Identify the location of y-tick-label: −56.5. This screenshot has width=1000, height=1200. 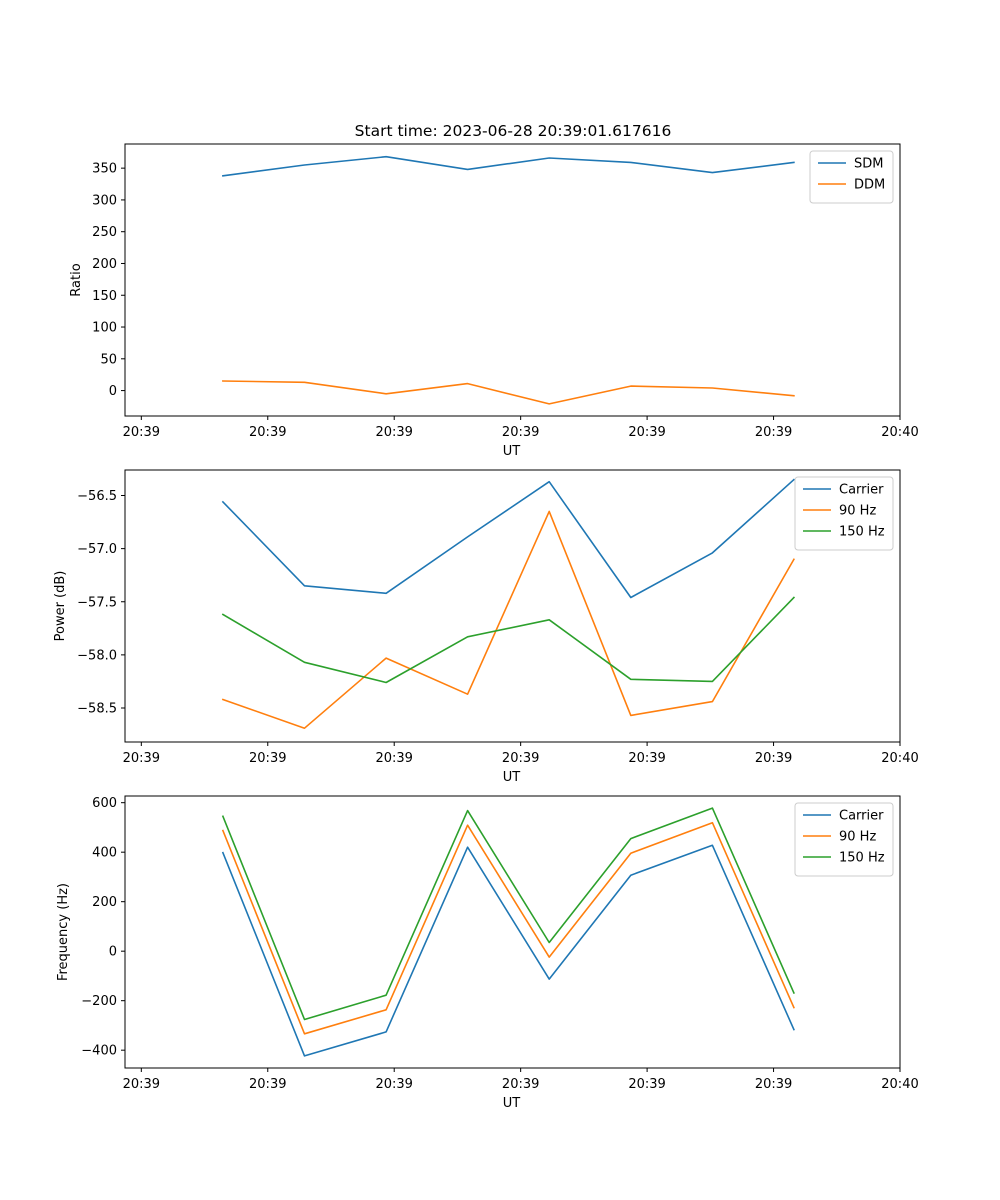
(97, 496).